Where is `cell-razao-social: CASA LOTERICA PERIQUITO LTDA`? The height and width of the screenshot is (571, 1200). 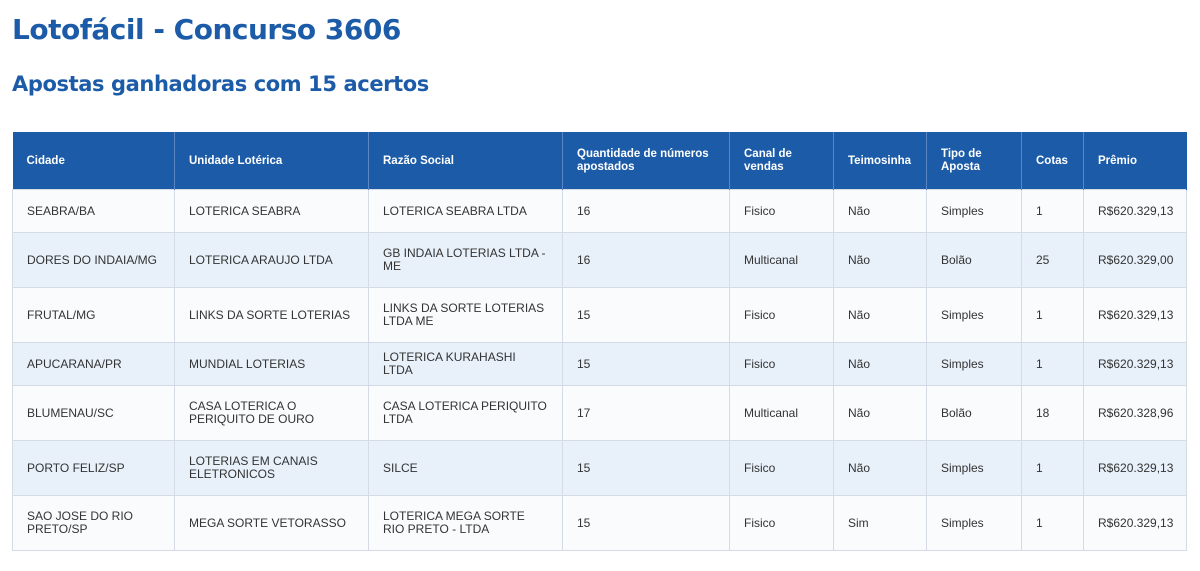
cell-razao-social: CASA LOTERICA PERIQUITO LTDA is located at coordinates (465, 413).